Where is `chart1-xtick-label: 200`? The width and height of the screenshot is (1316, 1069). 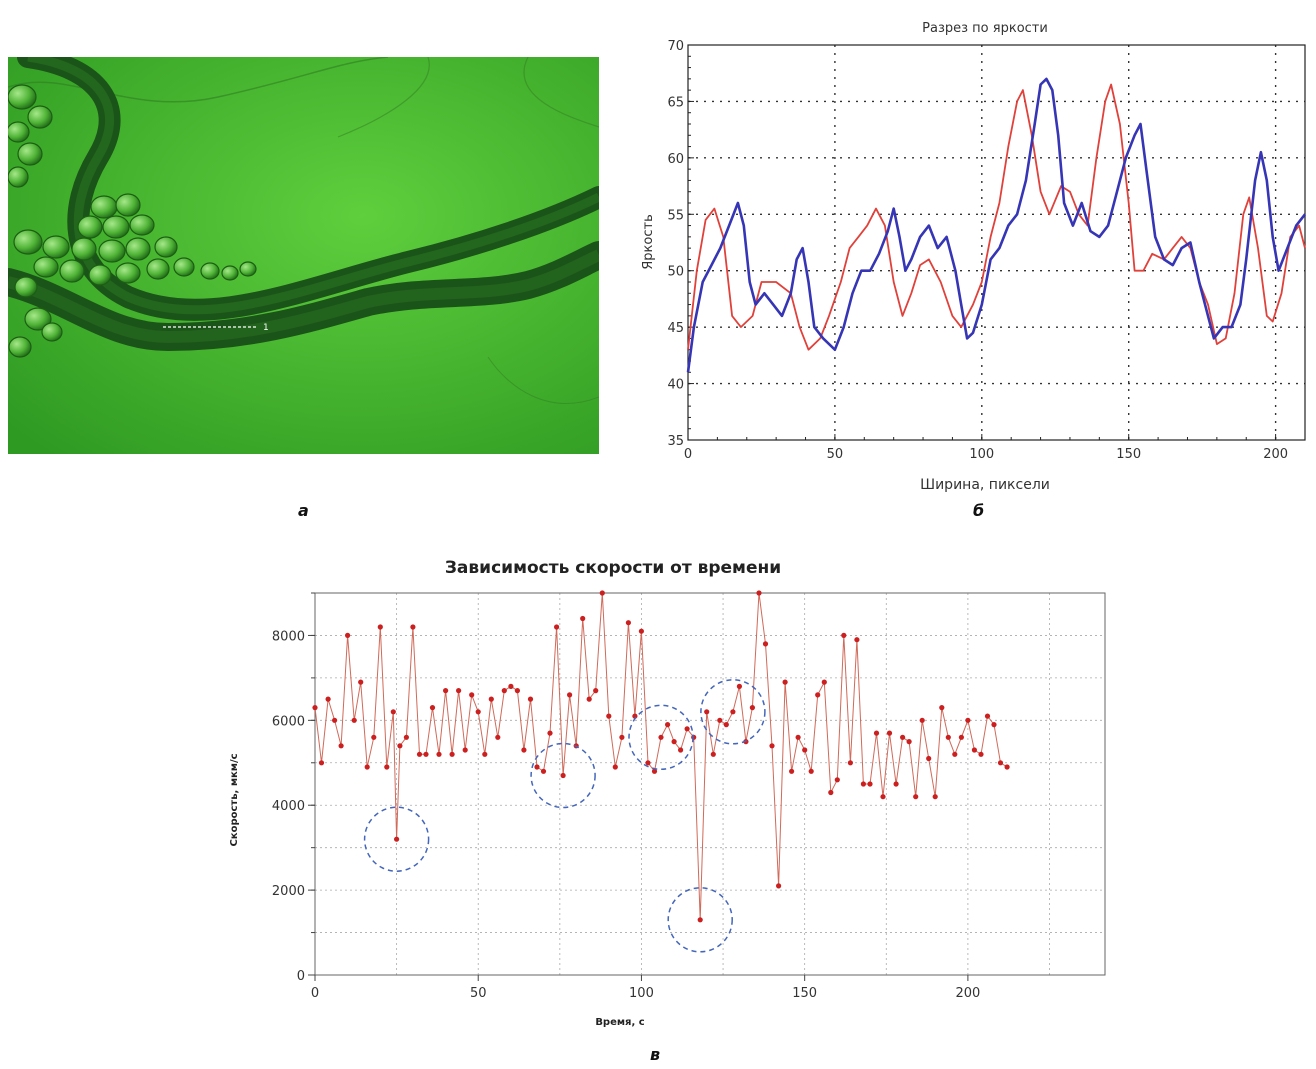 chart1-xtick-label: 200 is located at coordinates (1275, 454).